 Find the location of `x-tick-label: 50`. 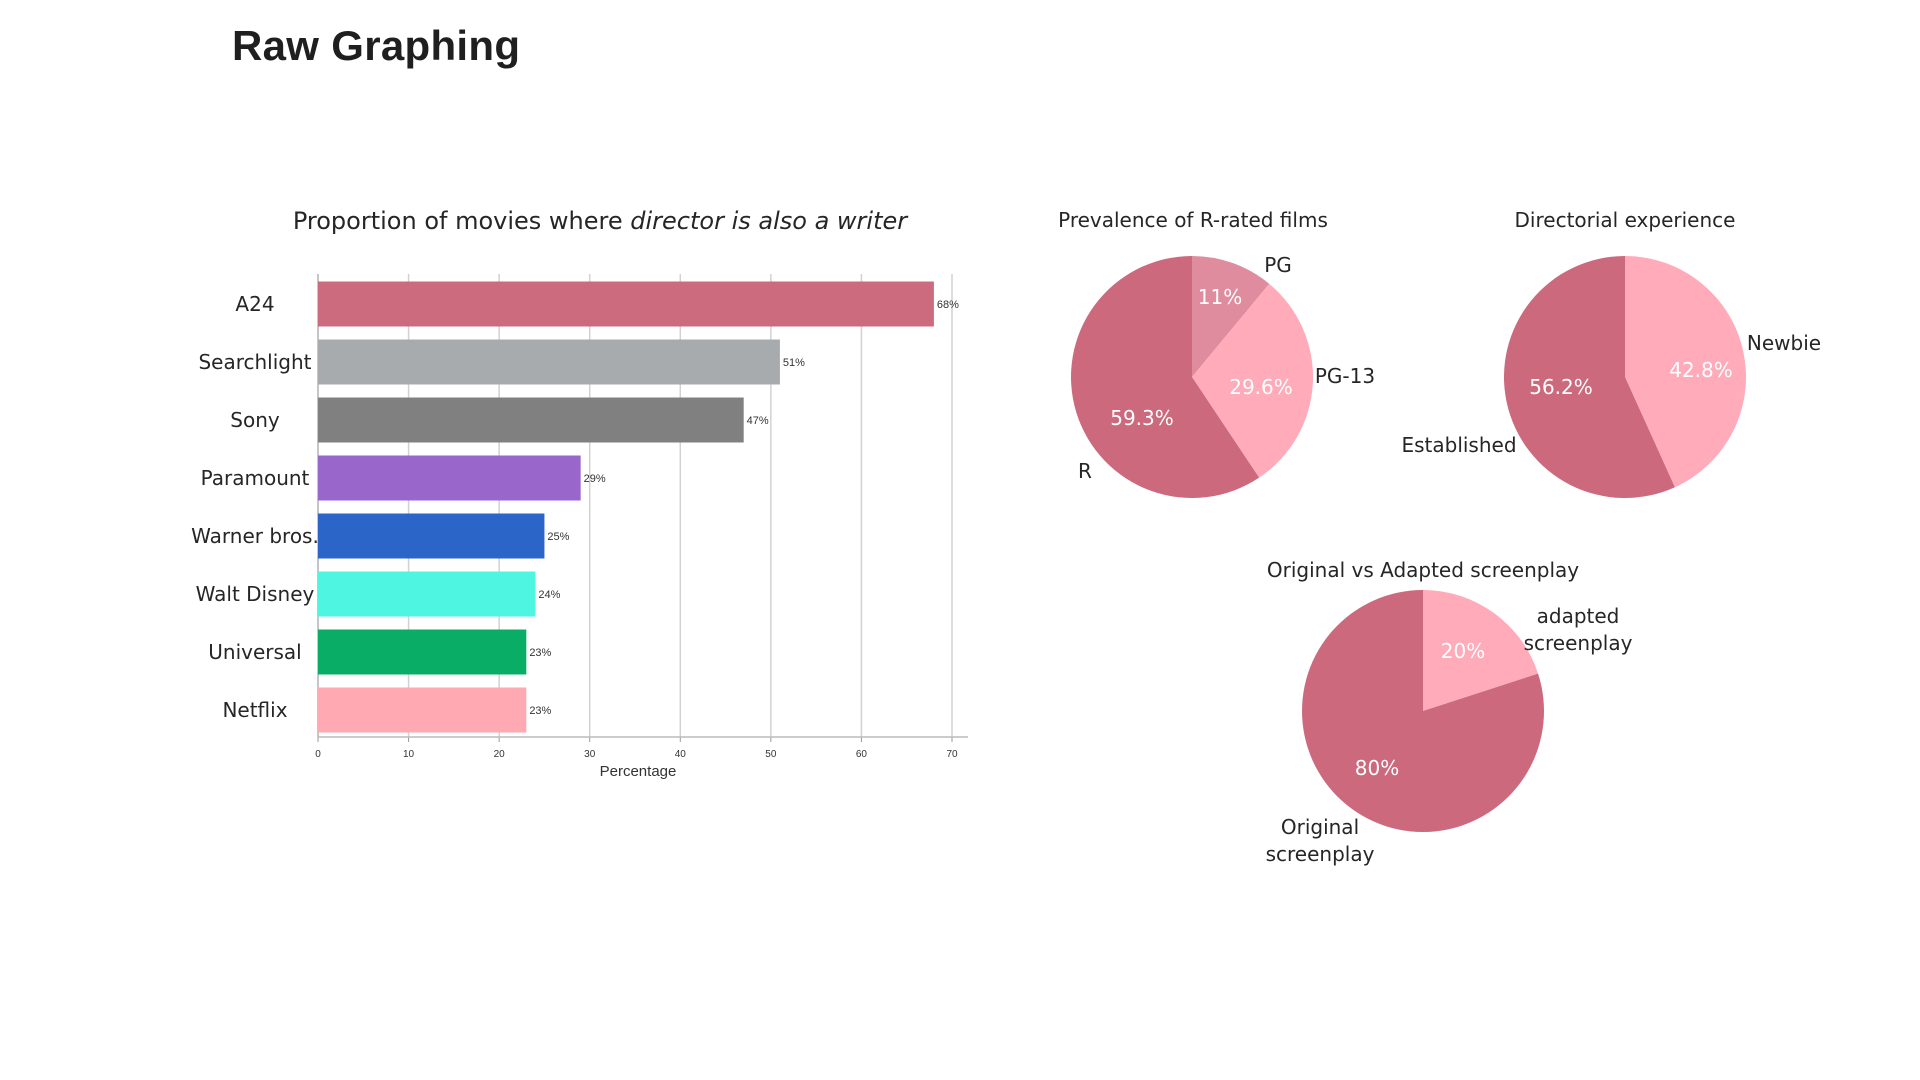

x-tick-label: 50 is located at coordinates (771, 754).